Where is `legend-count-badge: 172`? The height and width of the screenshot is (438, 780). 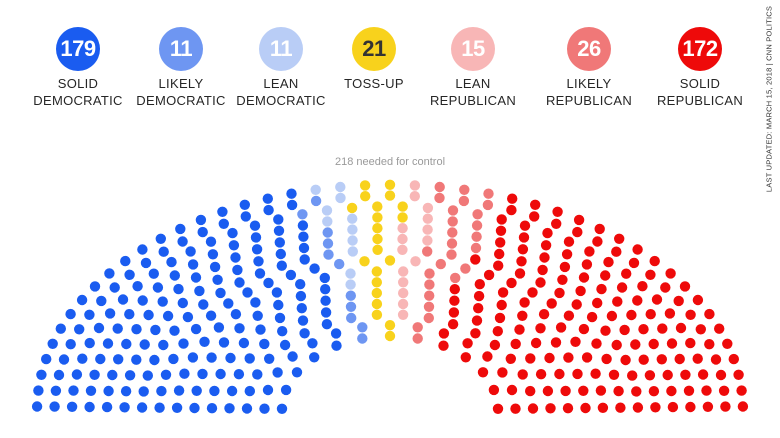
legend-count-badge: 172 is located at coordinates (700, 49).